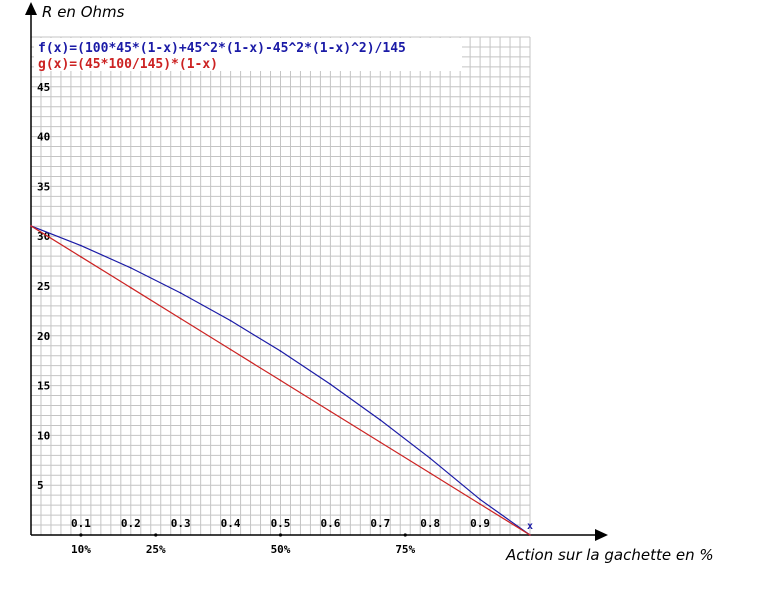 This screenshot has width=778, height=604. Describe the element at coordinates (40, 485) in the screenshot. I see `y-tick-label: 5` at that location.